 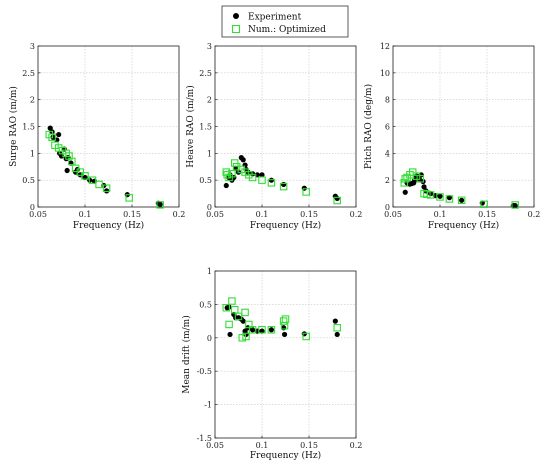 I want to click on legend-box, so click(x=285, y=21).